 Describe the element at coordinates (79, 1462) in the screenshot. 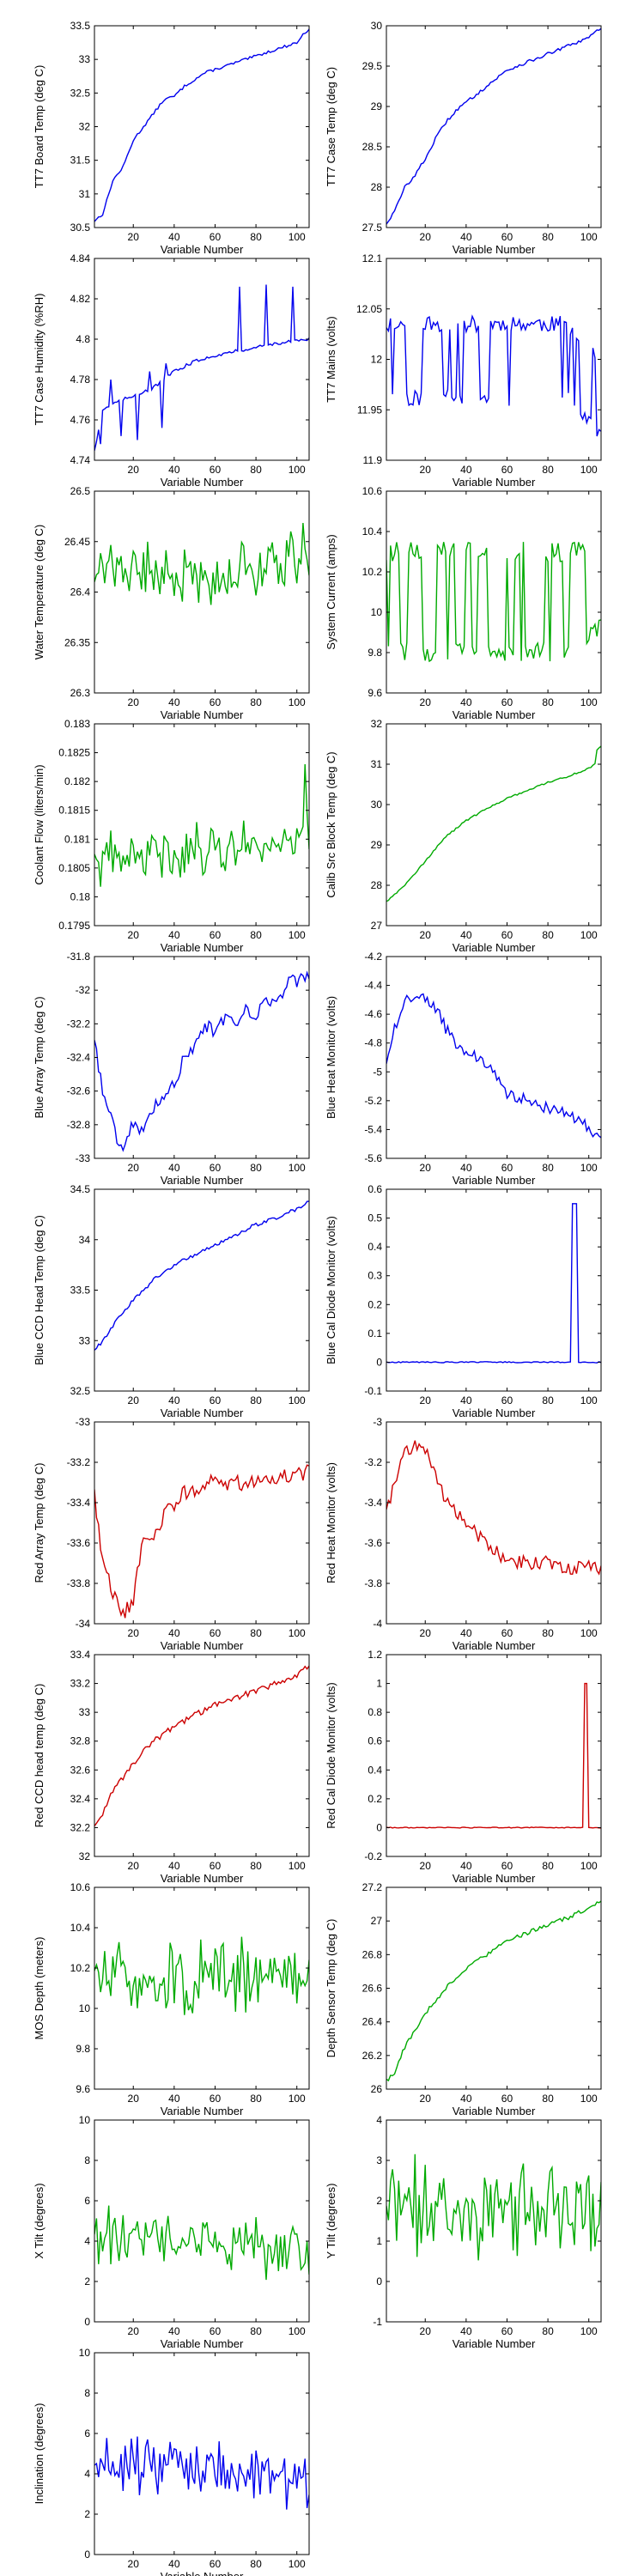

I see `y-tick-label: -33.2` at that location.